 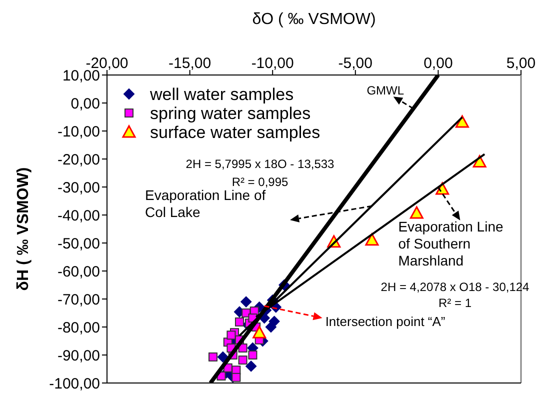 I want to click on x-tick-label: -5,00, so click(x=355, y=63).